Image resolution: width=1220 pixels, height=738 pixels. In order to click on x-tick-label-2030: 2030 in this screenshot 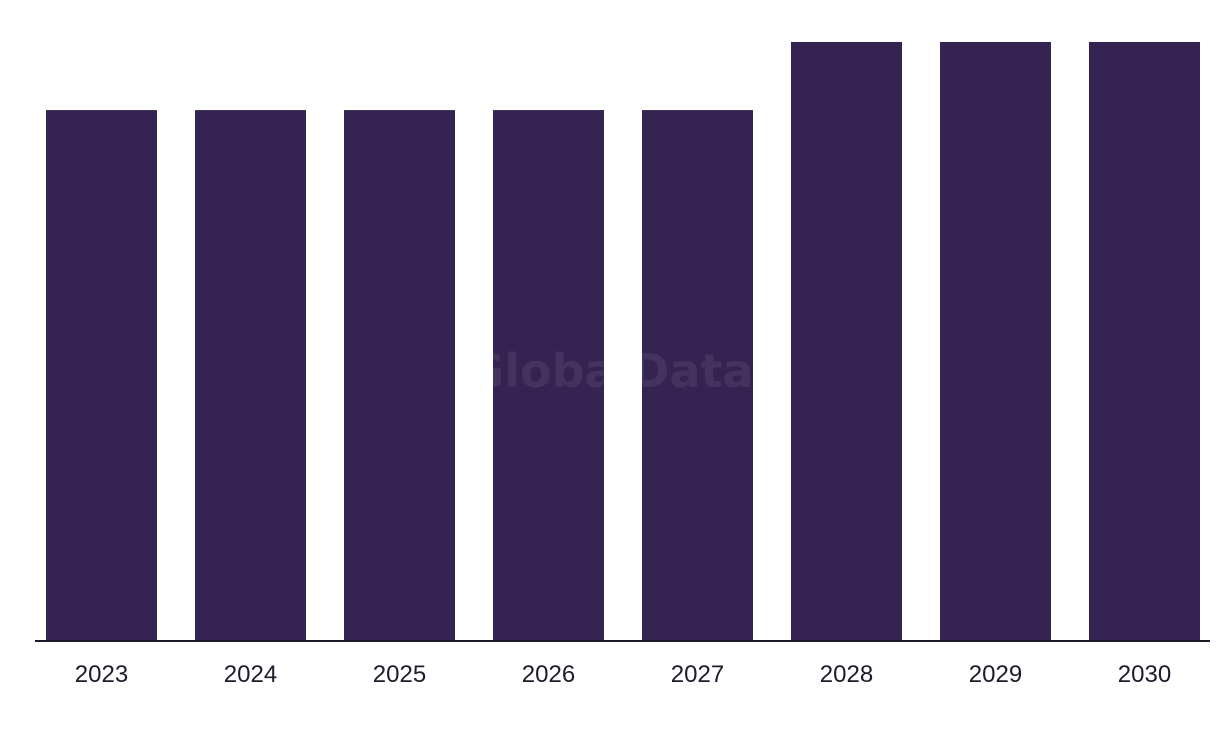, I will do `click(1144, 674)`.